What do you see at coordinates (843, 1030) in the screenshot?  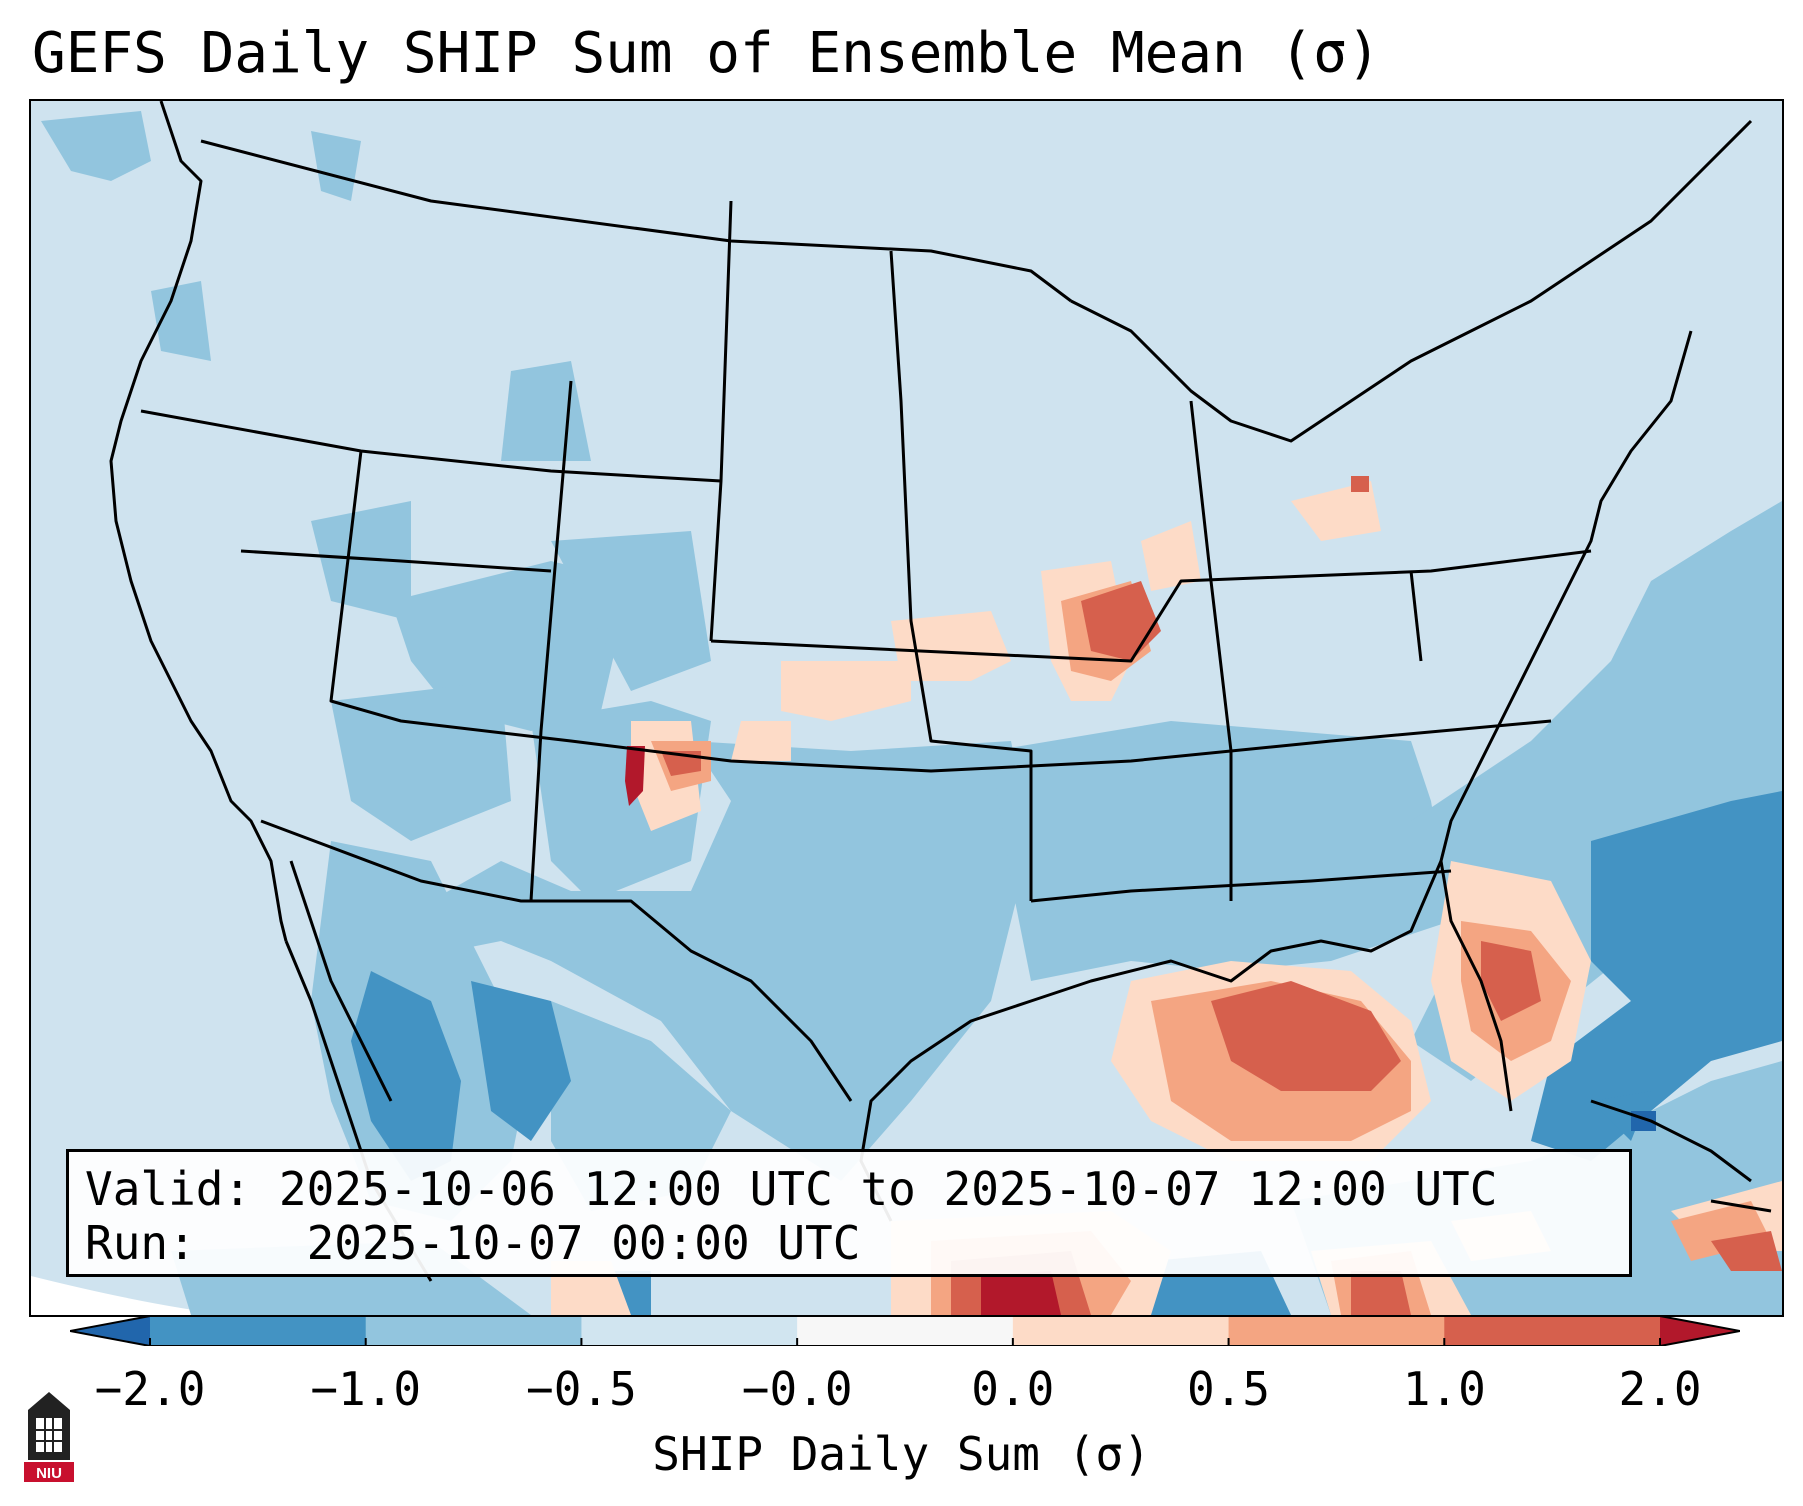 I see `field-dark-red` at bounding box center [843, 1030].